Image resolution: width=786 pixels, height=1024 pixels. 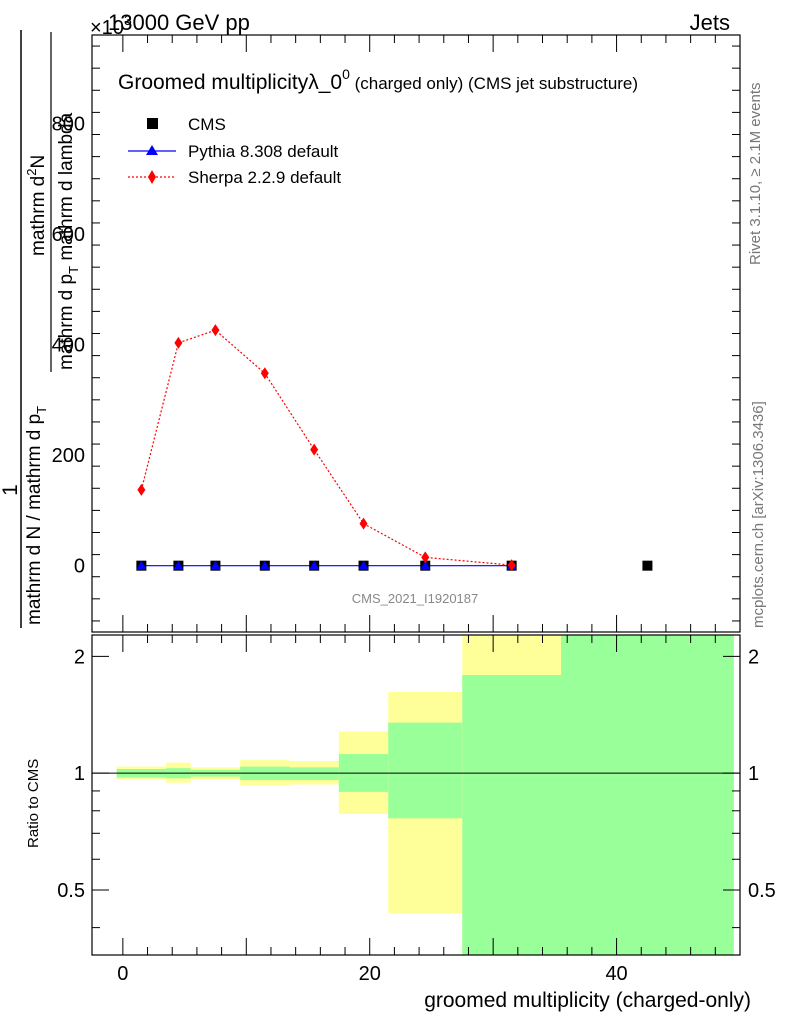 I want to click on plot-title-main: Groomed multiplicityλ_0, so click(x=230, y=82).